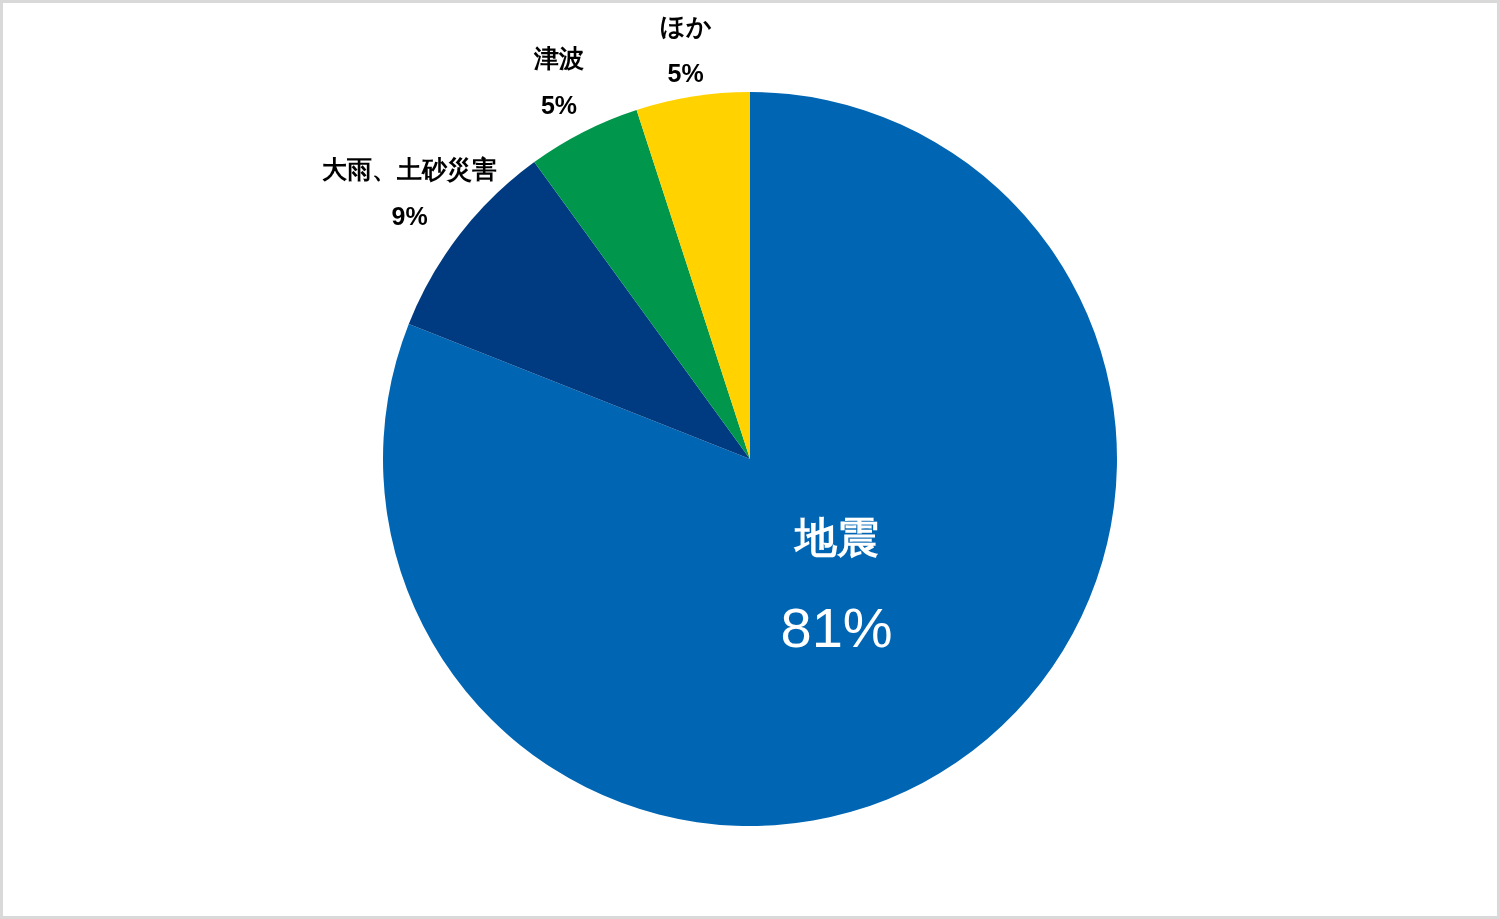  I want to click on data-label: 9%, so click(409, 216).